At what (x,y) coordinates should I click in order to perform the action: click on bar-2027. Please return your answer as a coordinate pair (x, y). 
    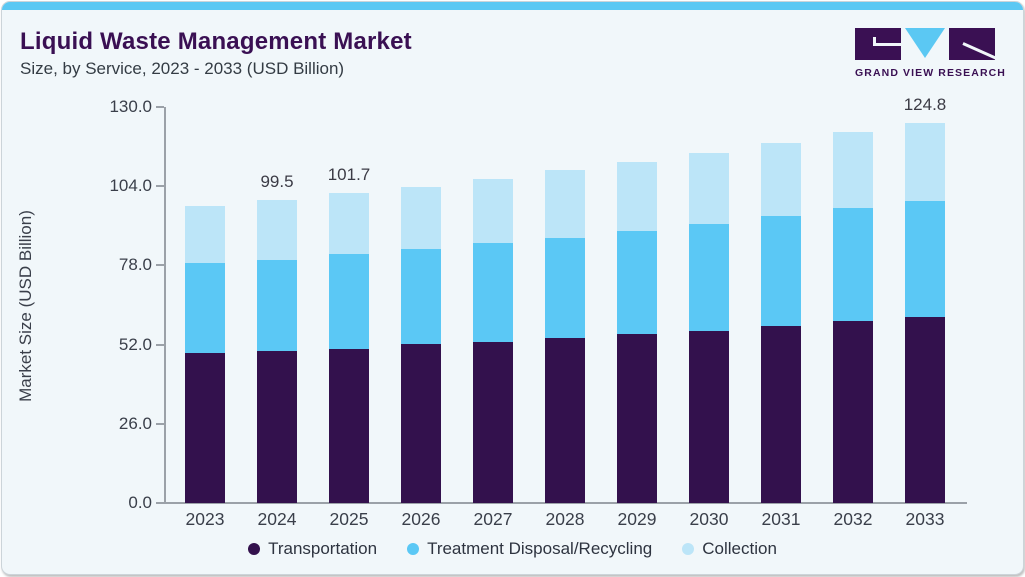
    Looking at the image, I should click on (493, 340).